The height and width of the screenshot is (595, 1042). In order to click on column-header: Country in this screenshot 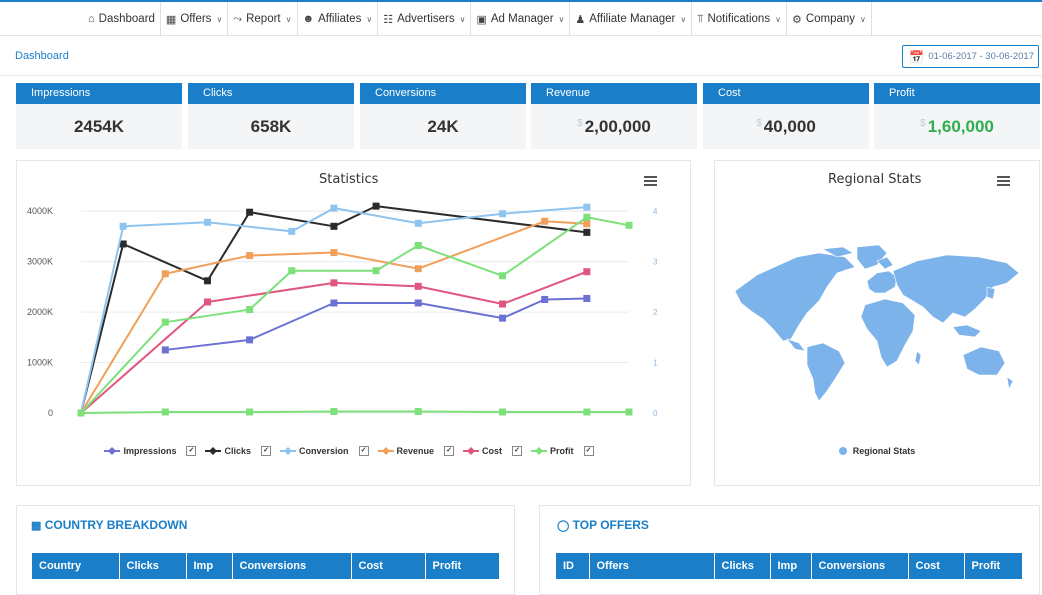, I will do `click(76, 566)`.